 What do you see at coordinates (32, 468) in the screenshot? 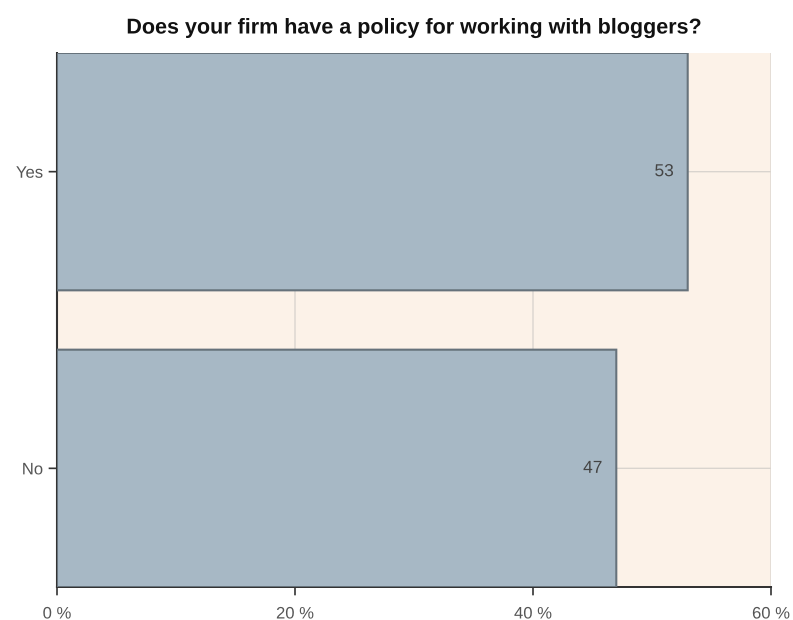
I see `y-tick-label: No` at bounding box center [32, 468].